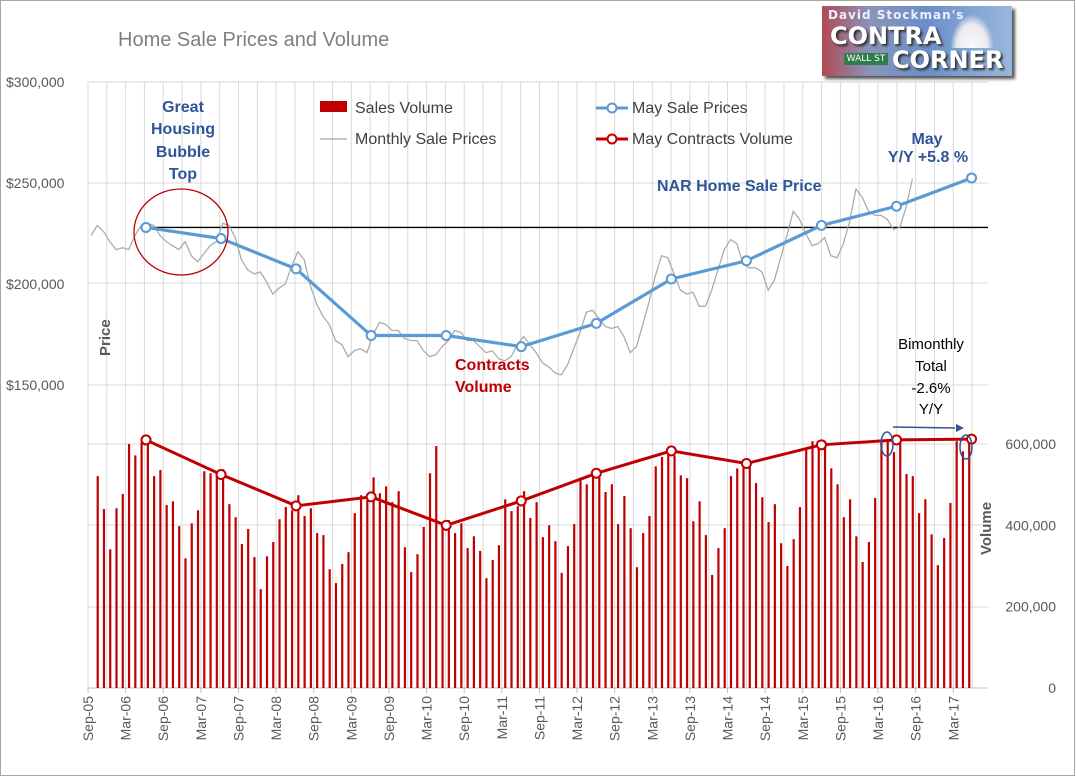 The image size is (1077, 780). What do you see at coordinates (35, 233) in the screenshot?
I see `y-axis-left-ticks: $150,000 $200,000 $250,000 $300,000` at bounding box center [35, 233].